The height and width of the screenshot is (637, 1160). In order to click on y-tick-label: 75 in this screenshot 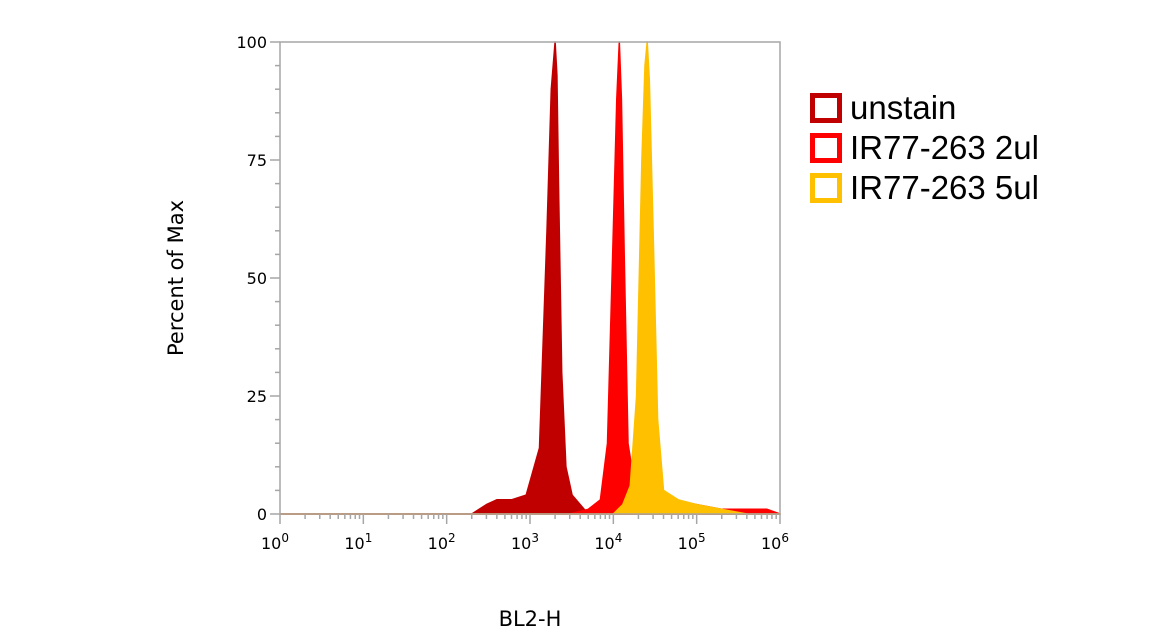, I will do `click(257, 160)`.